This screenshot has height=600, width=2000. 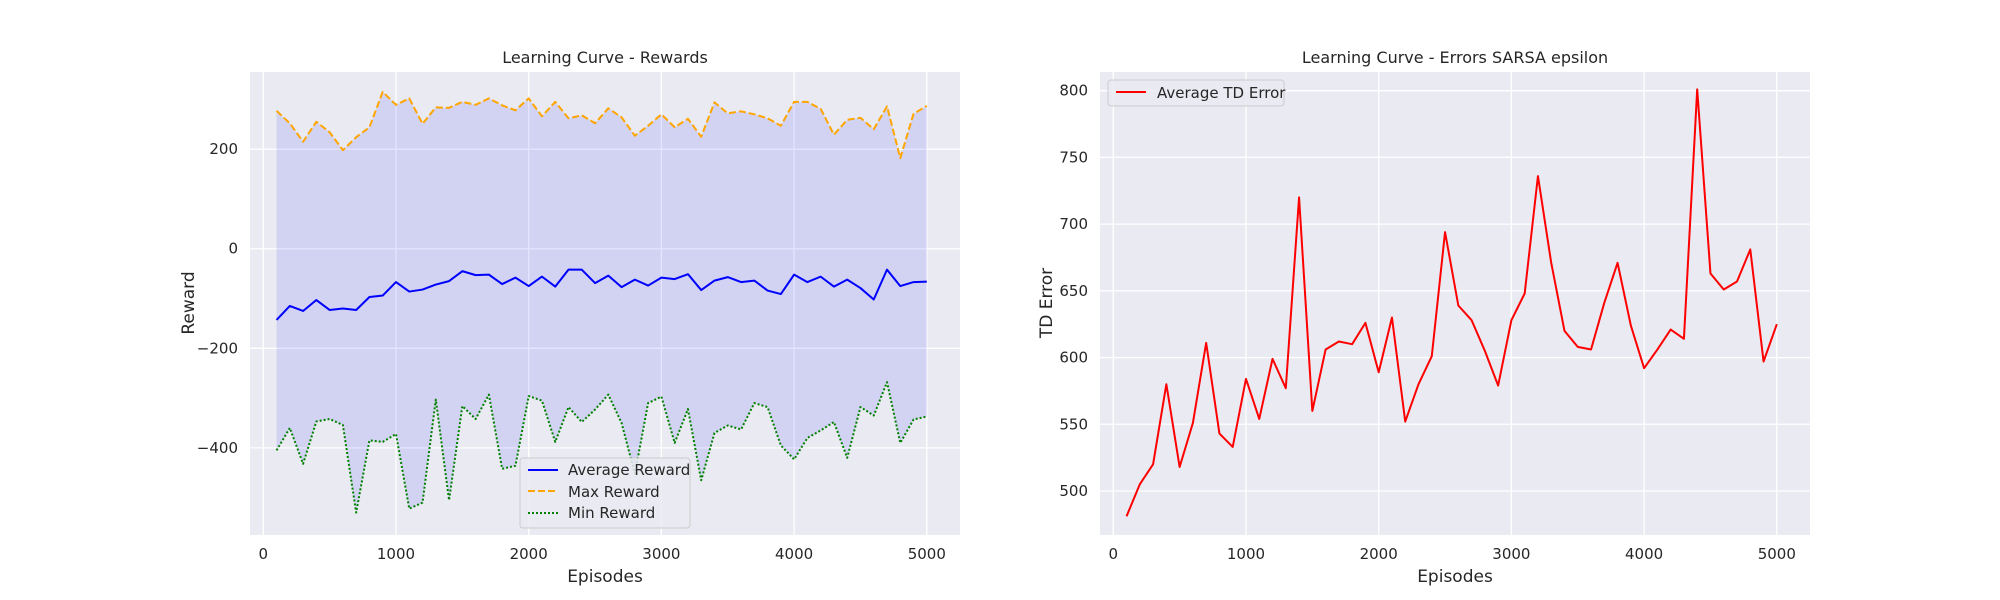 What do you see at coordinates (217, 448) in the screenshot?
I see `rewards-y-tick--400: −400` at bounding box center [217, 448].